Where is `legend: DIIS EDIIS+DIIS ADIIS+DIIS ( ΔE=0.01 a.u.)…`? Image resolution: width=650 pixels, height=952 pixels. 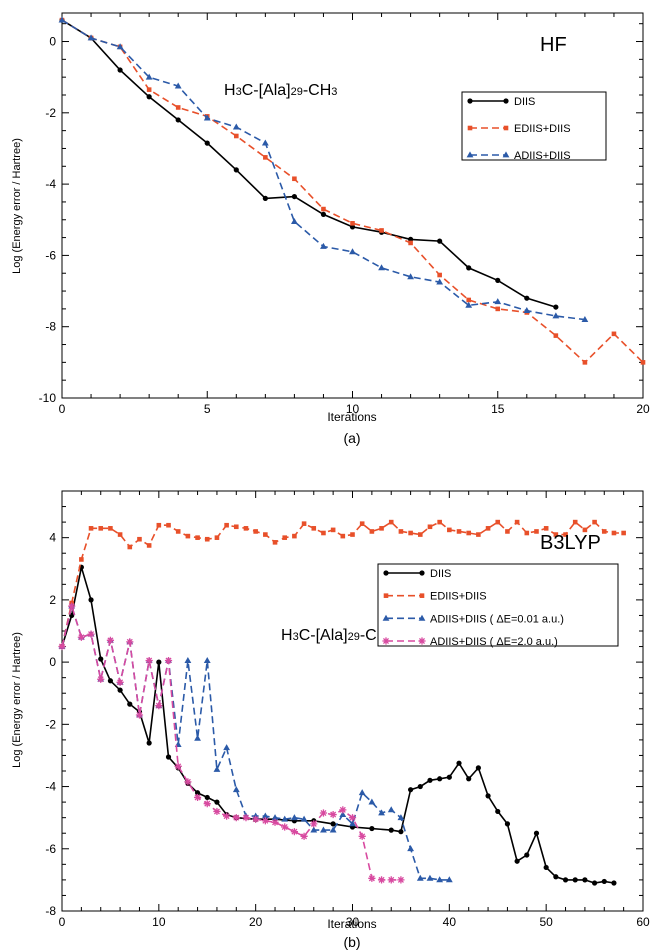
legend: DIIS EDIIS+DIIS ADIIS+DIIS ( ΔE=0.01 a.u.)… is located at coordinates (498, 605).